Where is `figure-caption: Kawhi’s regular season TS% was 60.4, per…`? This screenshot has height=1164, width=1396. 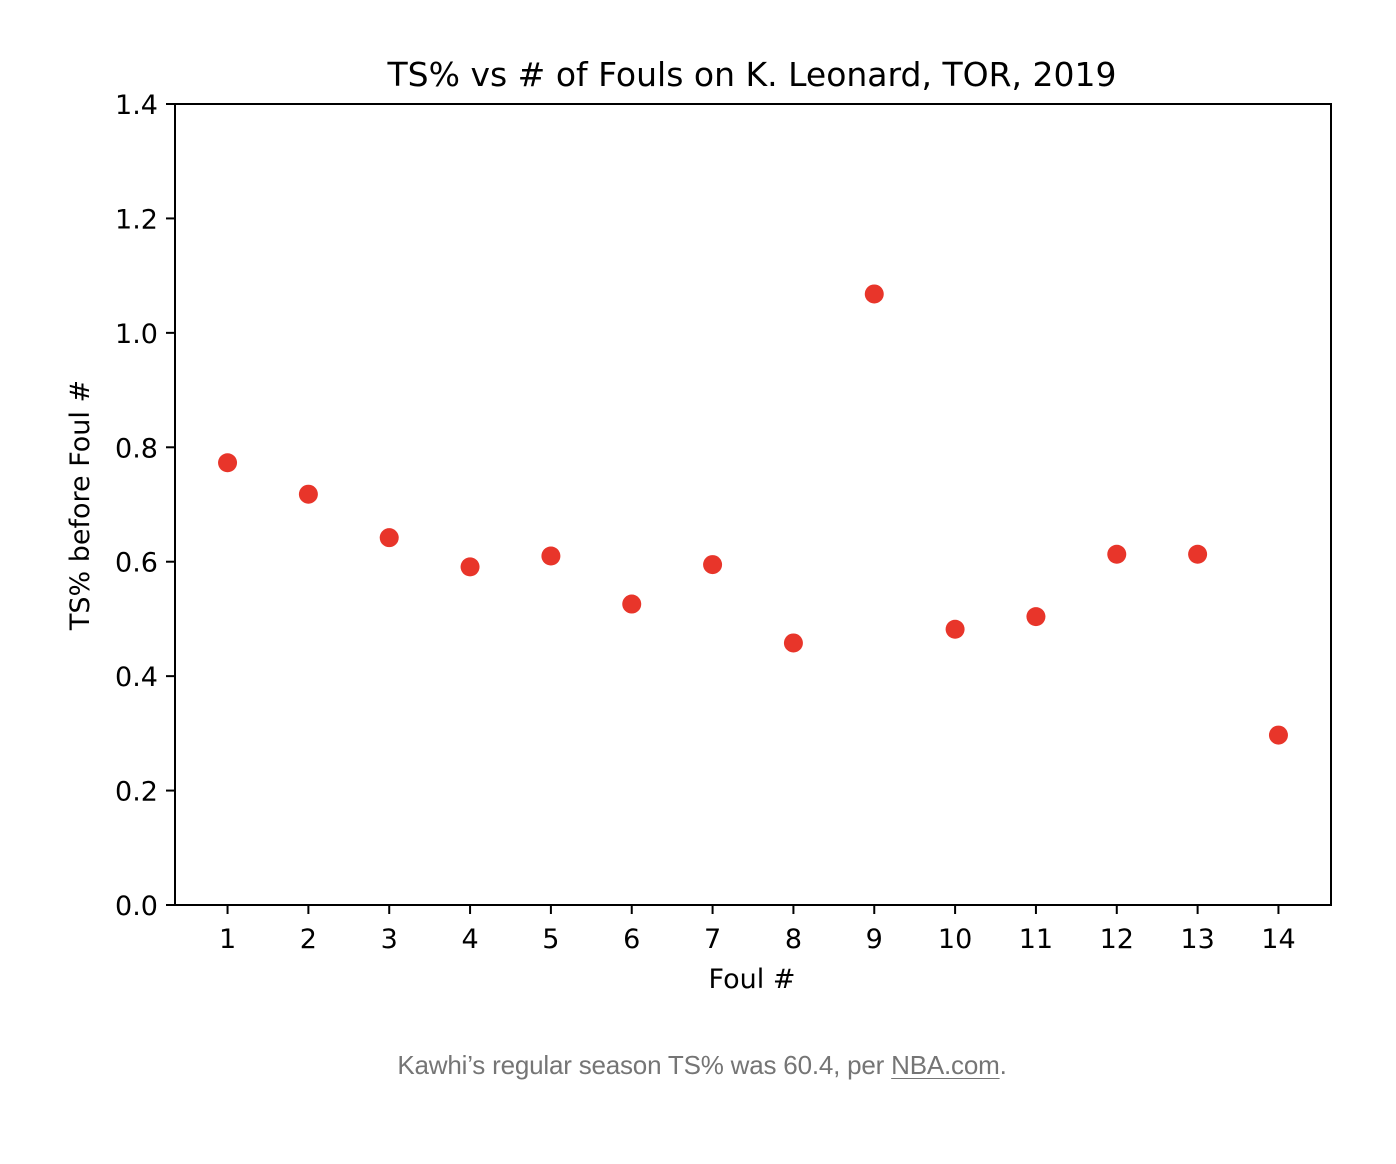 figure-caption: Kawhi’s regular season TS% was 60.4, per… is located at coordinates (698, 1065).